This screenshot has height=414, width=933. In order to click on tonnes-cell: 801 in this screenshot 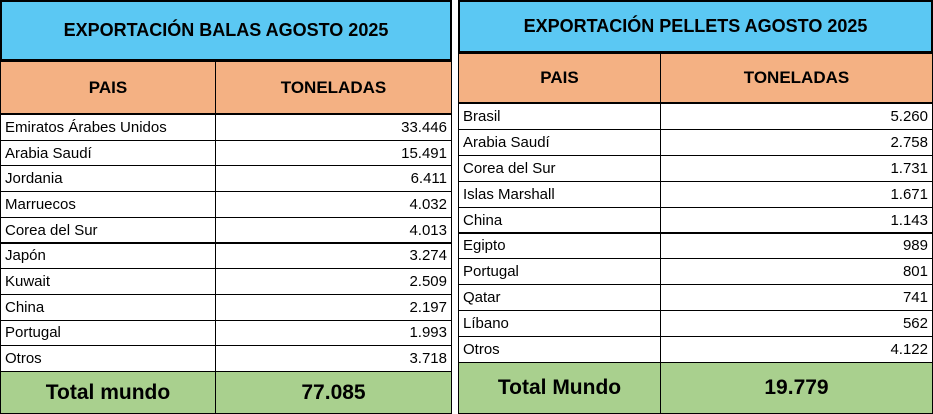, I will do `click(796, 272)`.